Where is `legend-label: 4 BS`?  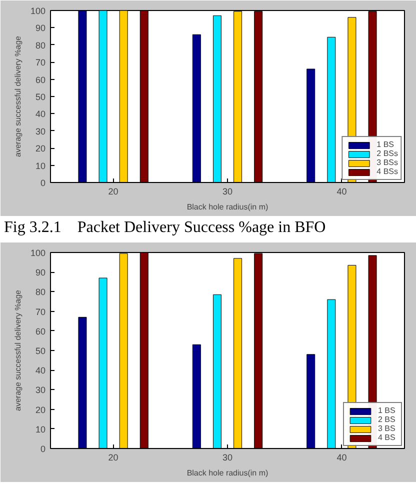 legend-label: 4 BS is located at coordinates (387, 437).